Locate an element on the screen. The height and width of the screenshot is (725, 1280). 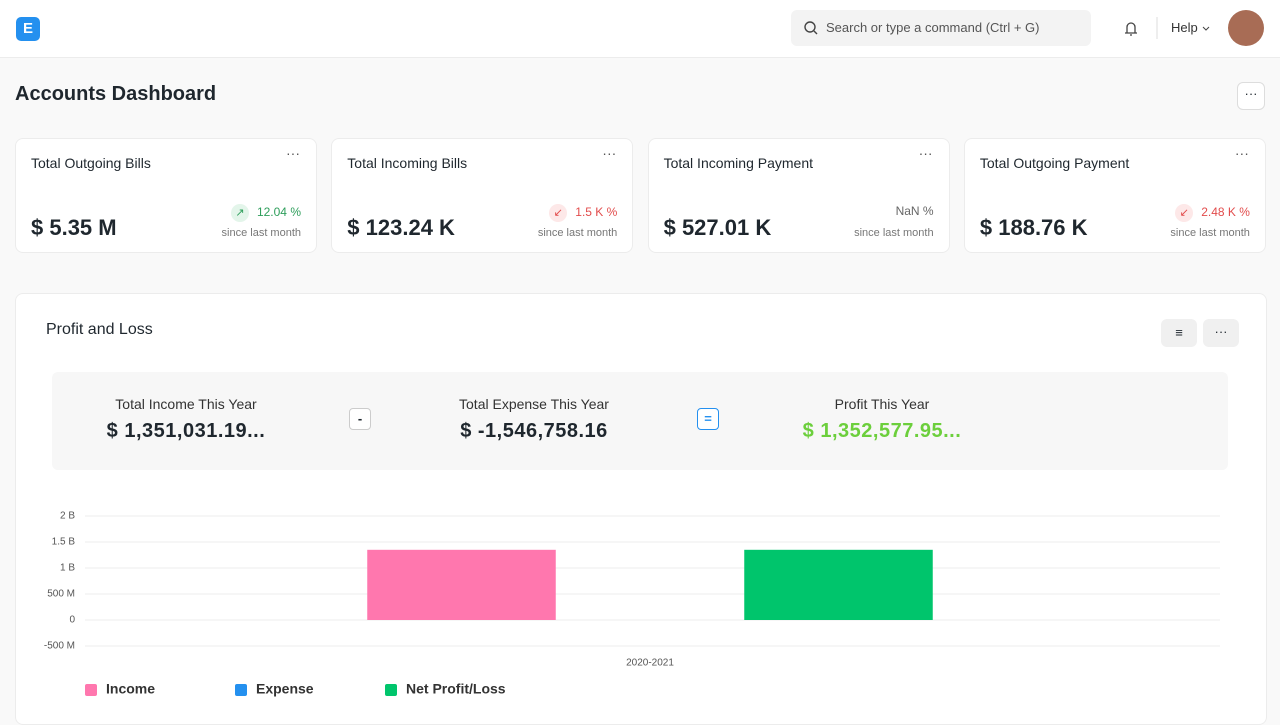
card-change: ↙ 2.48 K % is located at coordinates (1212, 213).